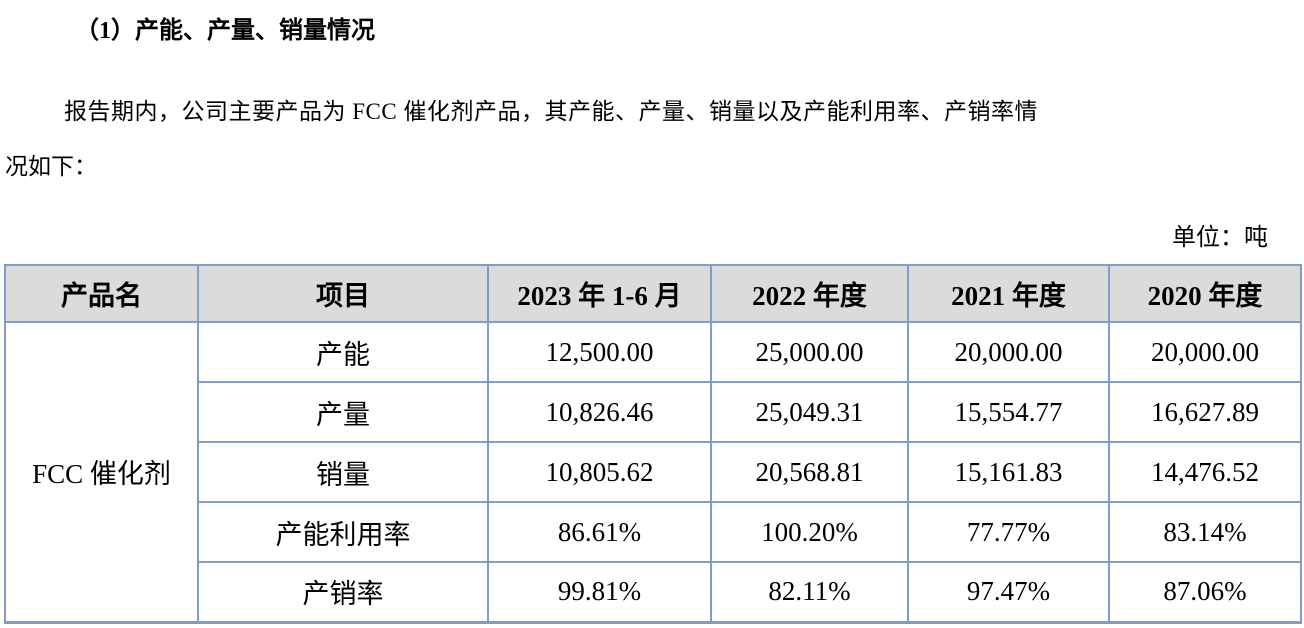 Image resolution: width=1304 pixels, height=628 pixels. What do you see at coordinates (599, 592) in the screenshot?
I see `value-cell: 99.81%` at bounding box center [599, 592].